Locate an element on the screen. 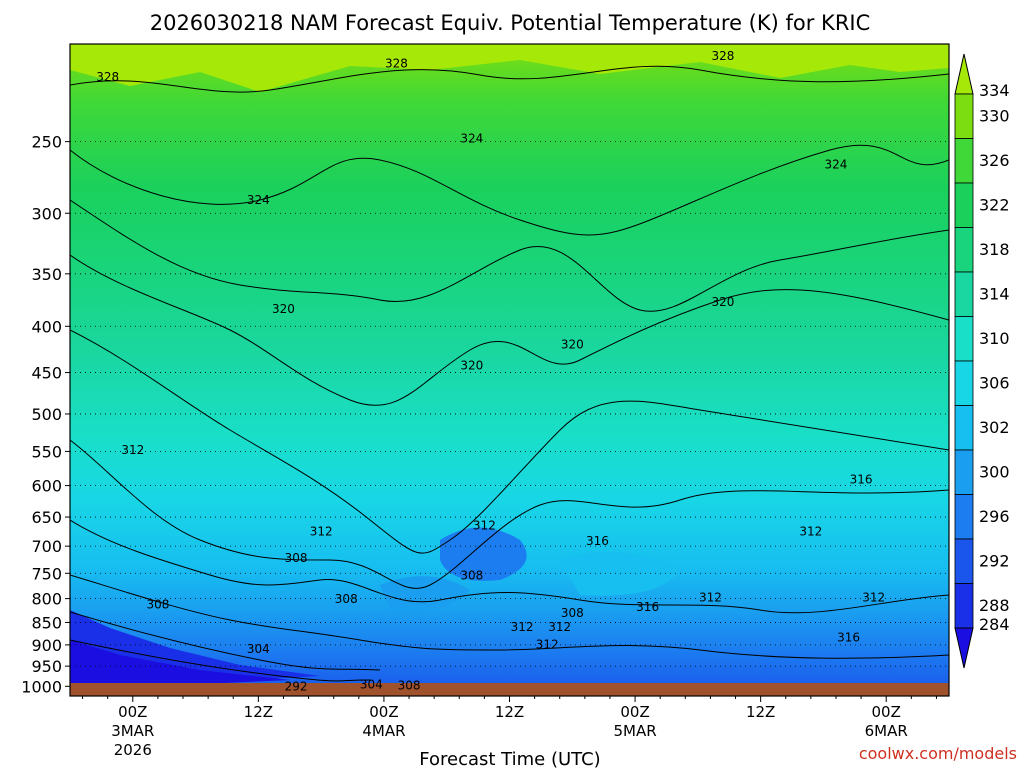 This screenshot has height=768, width=1024. x-tick-date: 6MAR is located at coordinates (886, 731).